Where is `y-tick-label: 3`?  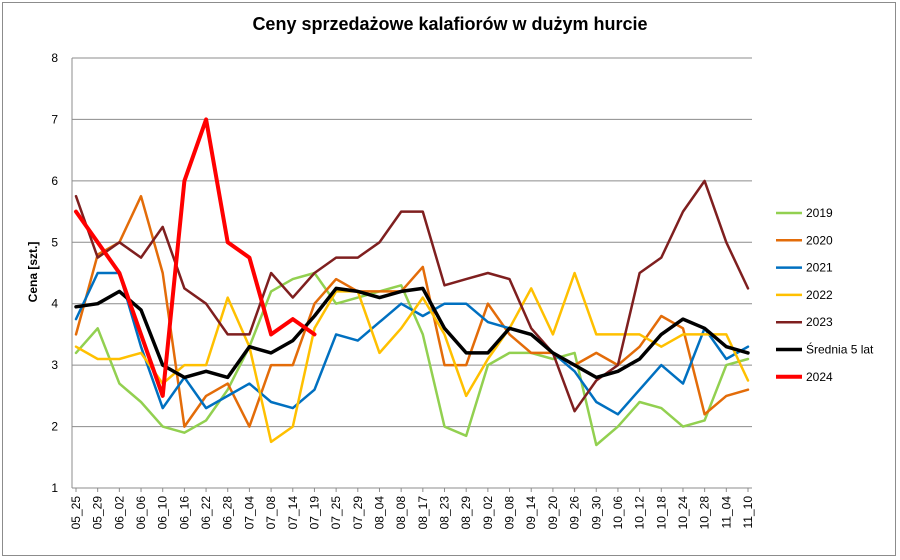 y-tick-label: 3 is located at coordinates (54, 365).